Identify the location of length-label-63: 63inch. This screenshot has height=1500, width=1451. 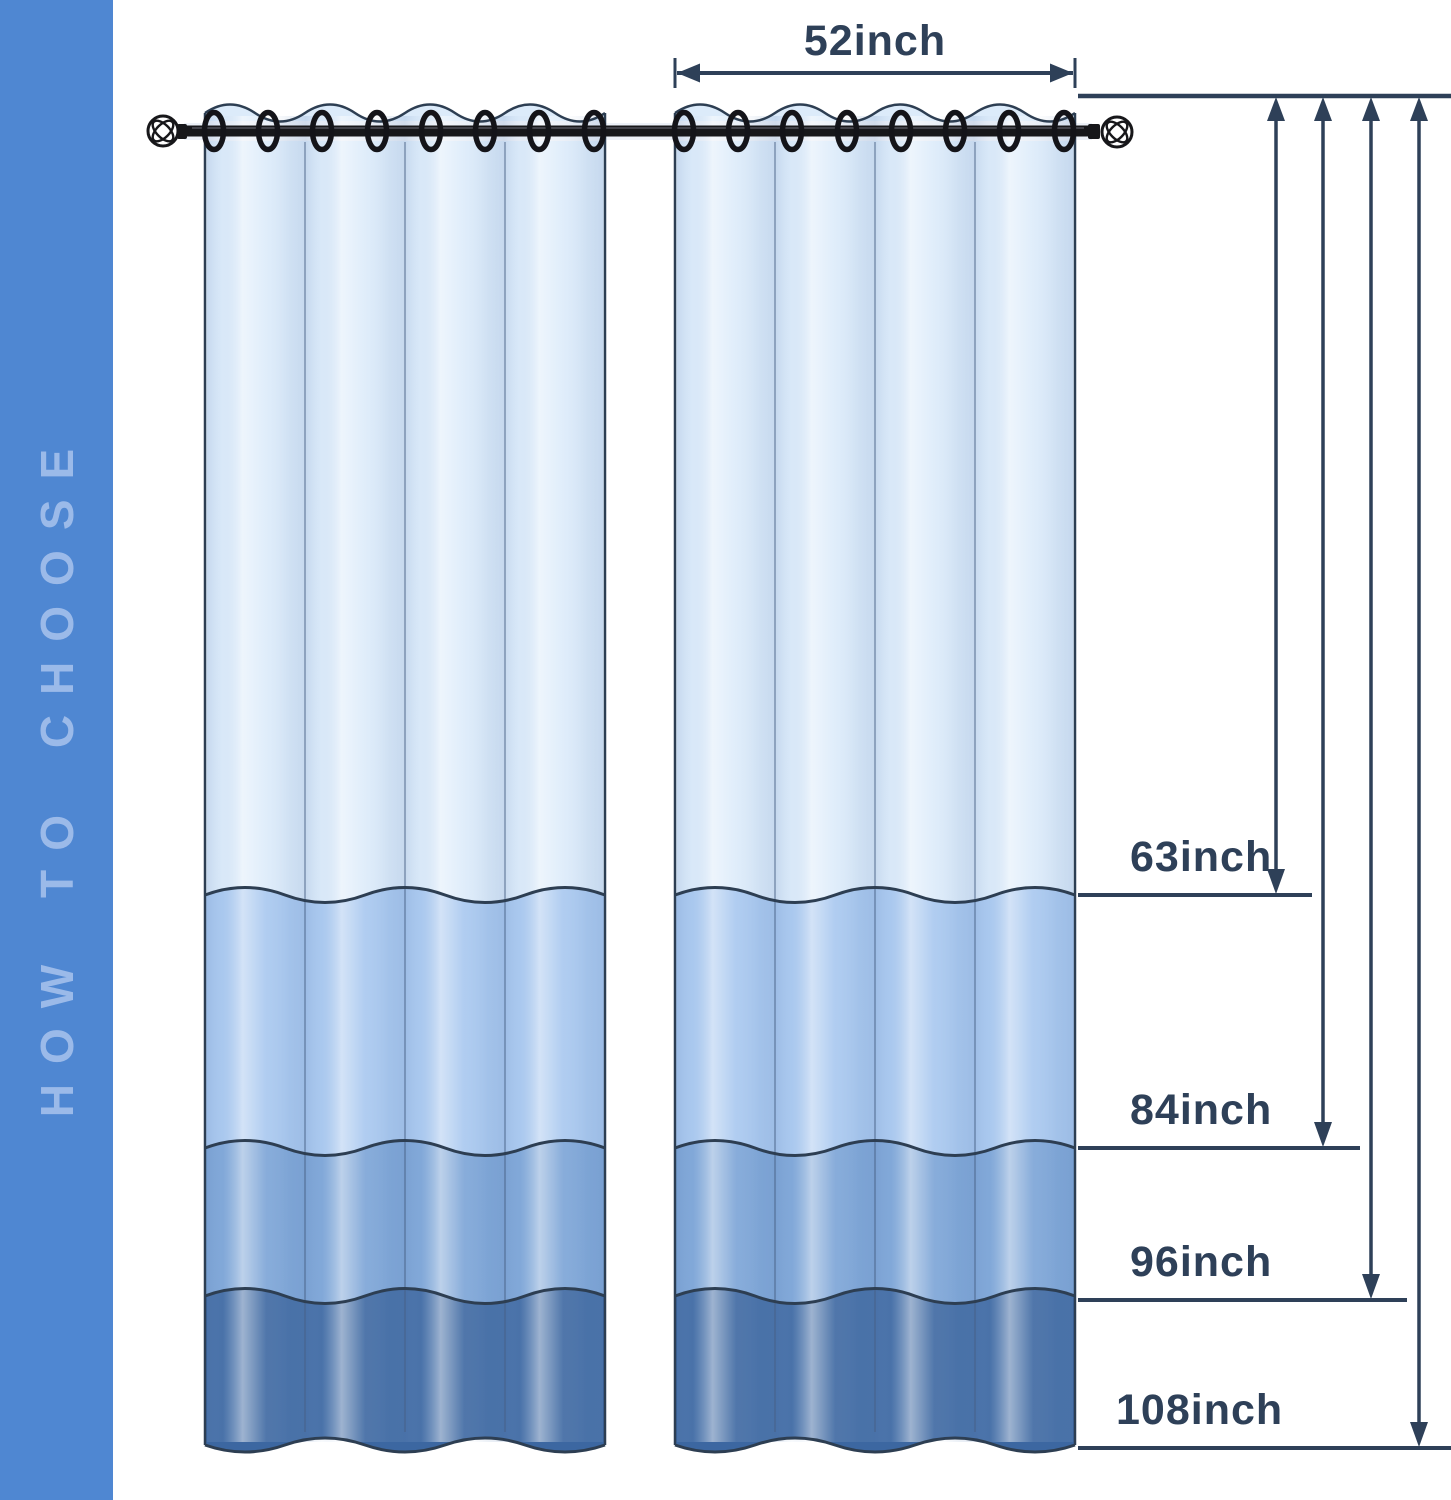
(1201, 857).